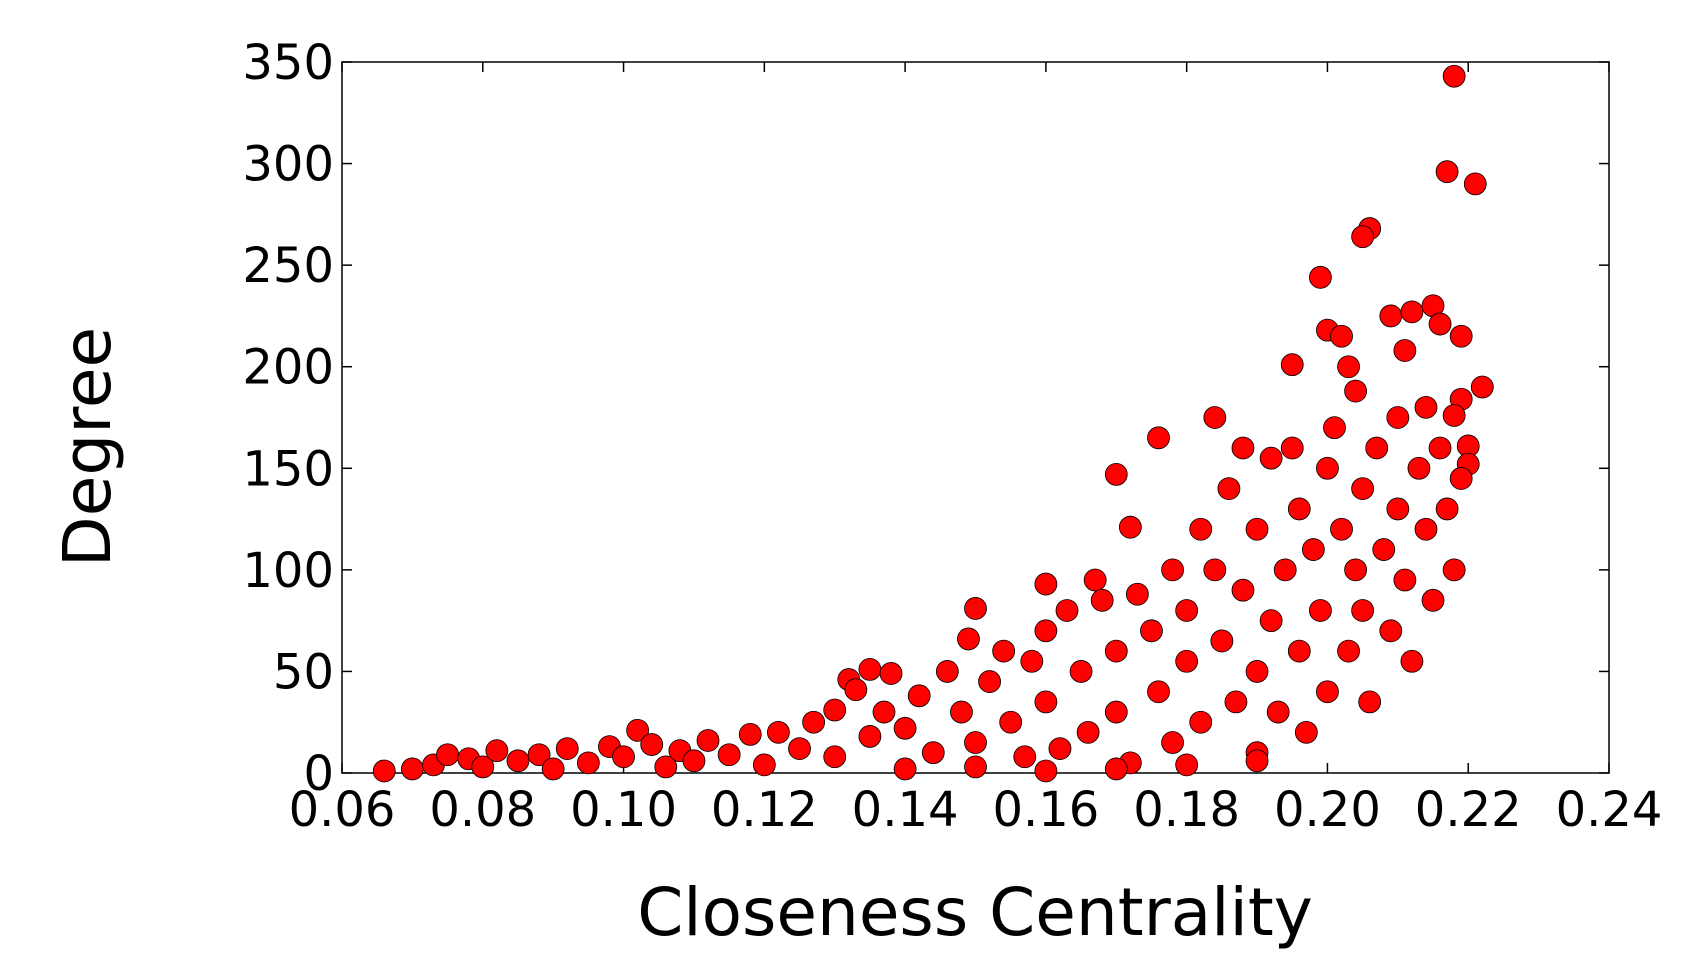 The width and height of the screenshot is (1692, 964). Describe the element at coordinates (303, 672) in the screenshot. I see `y-tick-label: 50` at that location.